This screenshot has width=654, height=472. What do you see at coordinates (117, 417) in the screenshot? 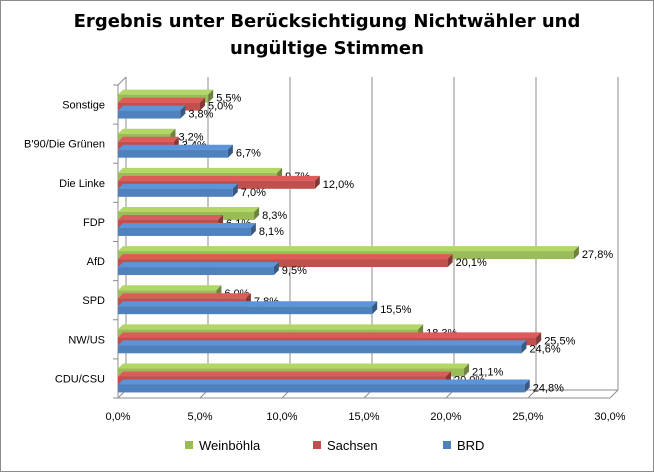
I see `x-tick-label: 0,0%` at bounding box center [117, 417].